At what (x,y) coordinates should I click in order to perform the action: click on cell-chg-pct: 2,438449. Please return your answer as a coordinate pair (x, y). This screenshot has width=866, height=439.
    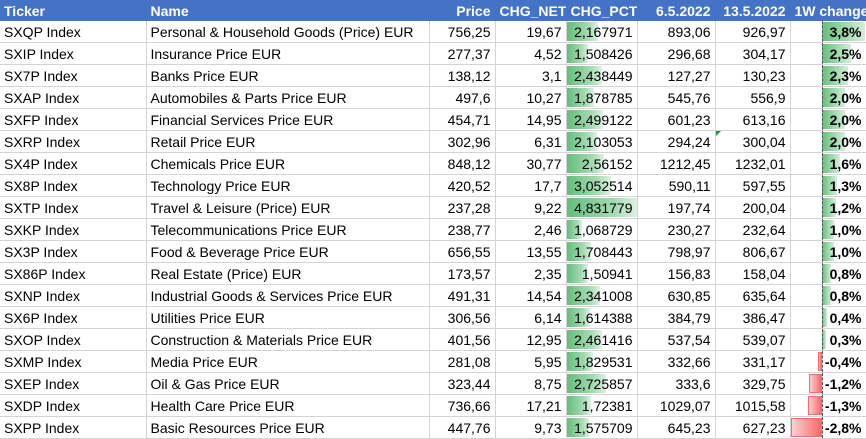
    Looking at the image, I should click on (602, 75).